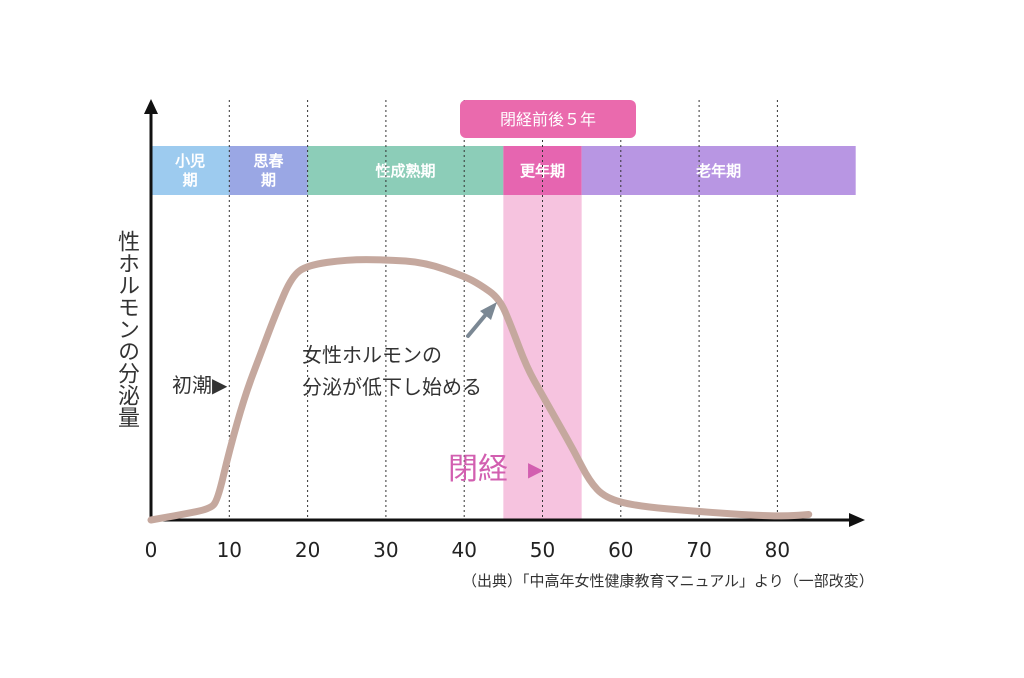 The height and width of the screenshot is (678, 1024). Describe the element at coordinates (668, 581) in the screenshot. I see `source-note: （出典）「中高年女性健康教育マニュアル」より（一部改変）` at that location.